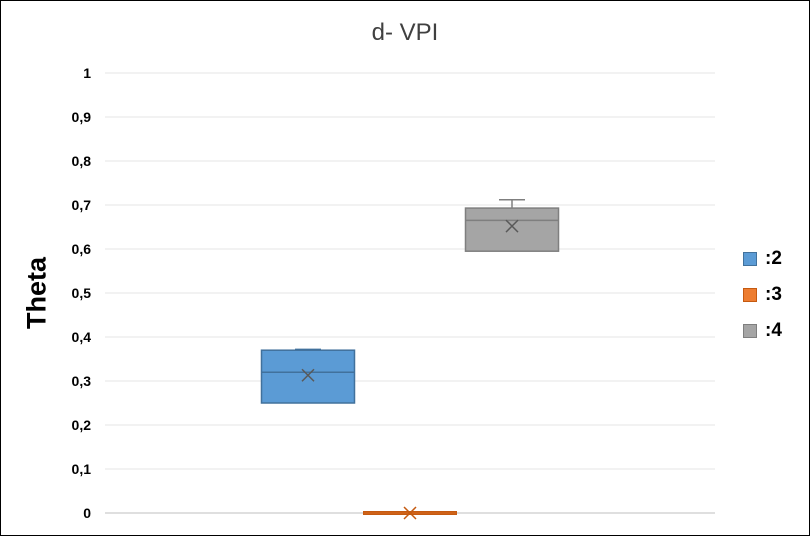 This screenshot has width=810, height=536. I want to click on legend-label-3: :3, so click(773, 294).